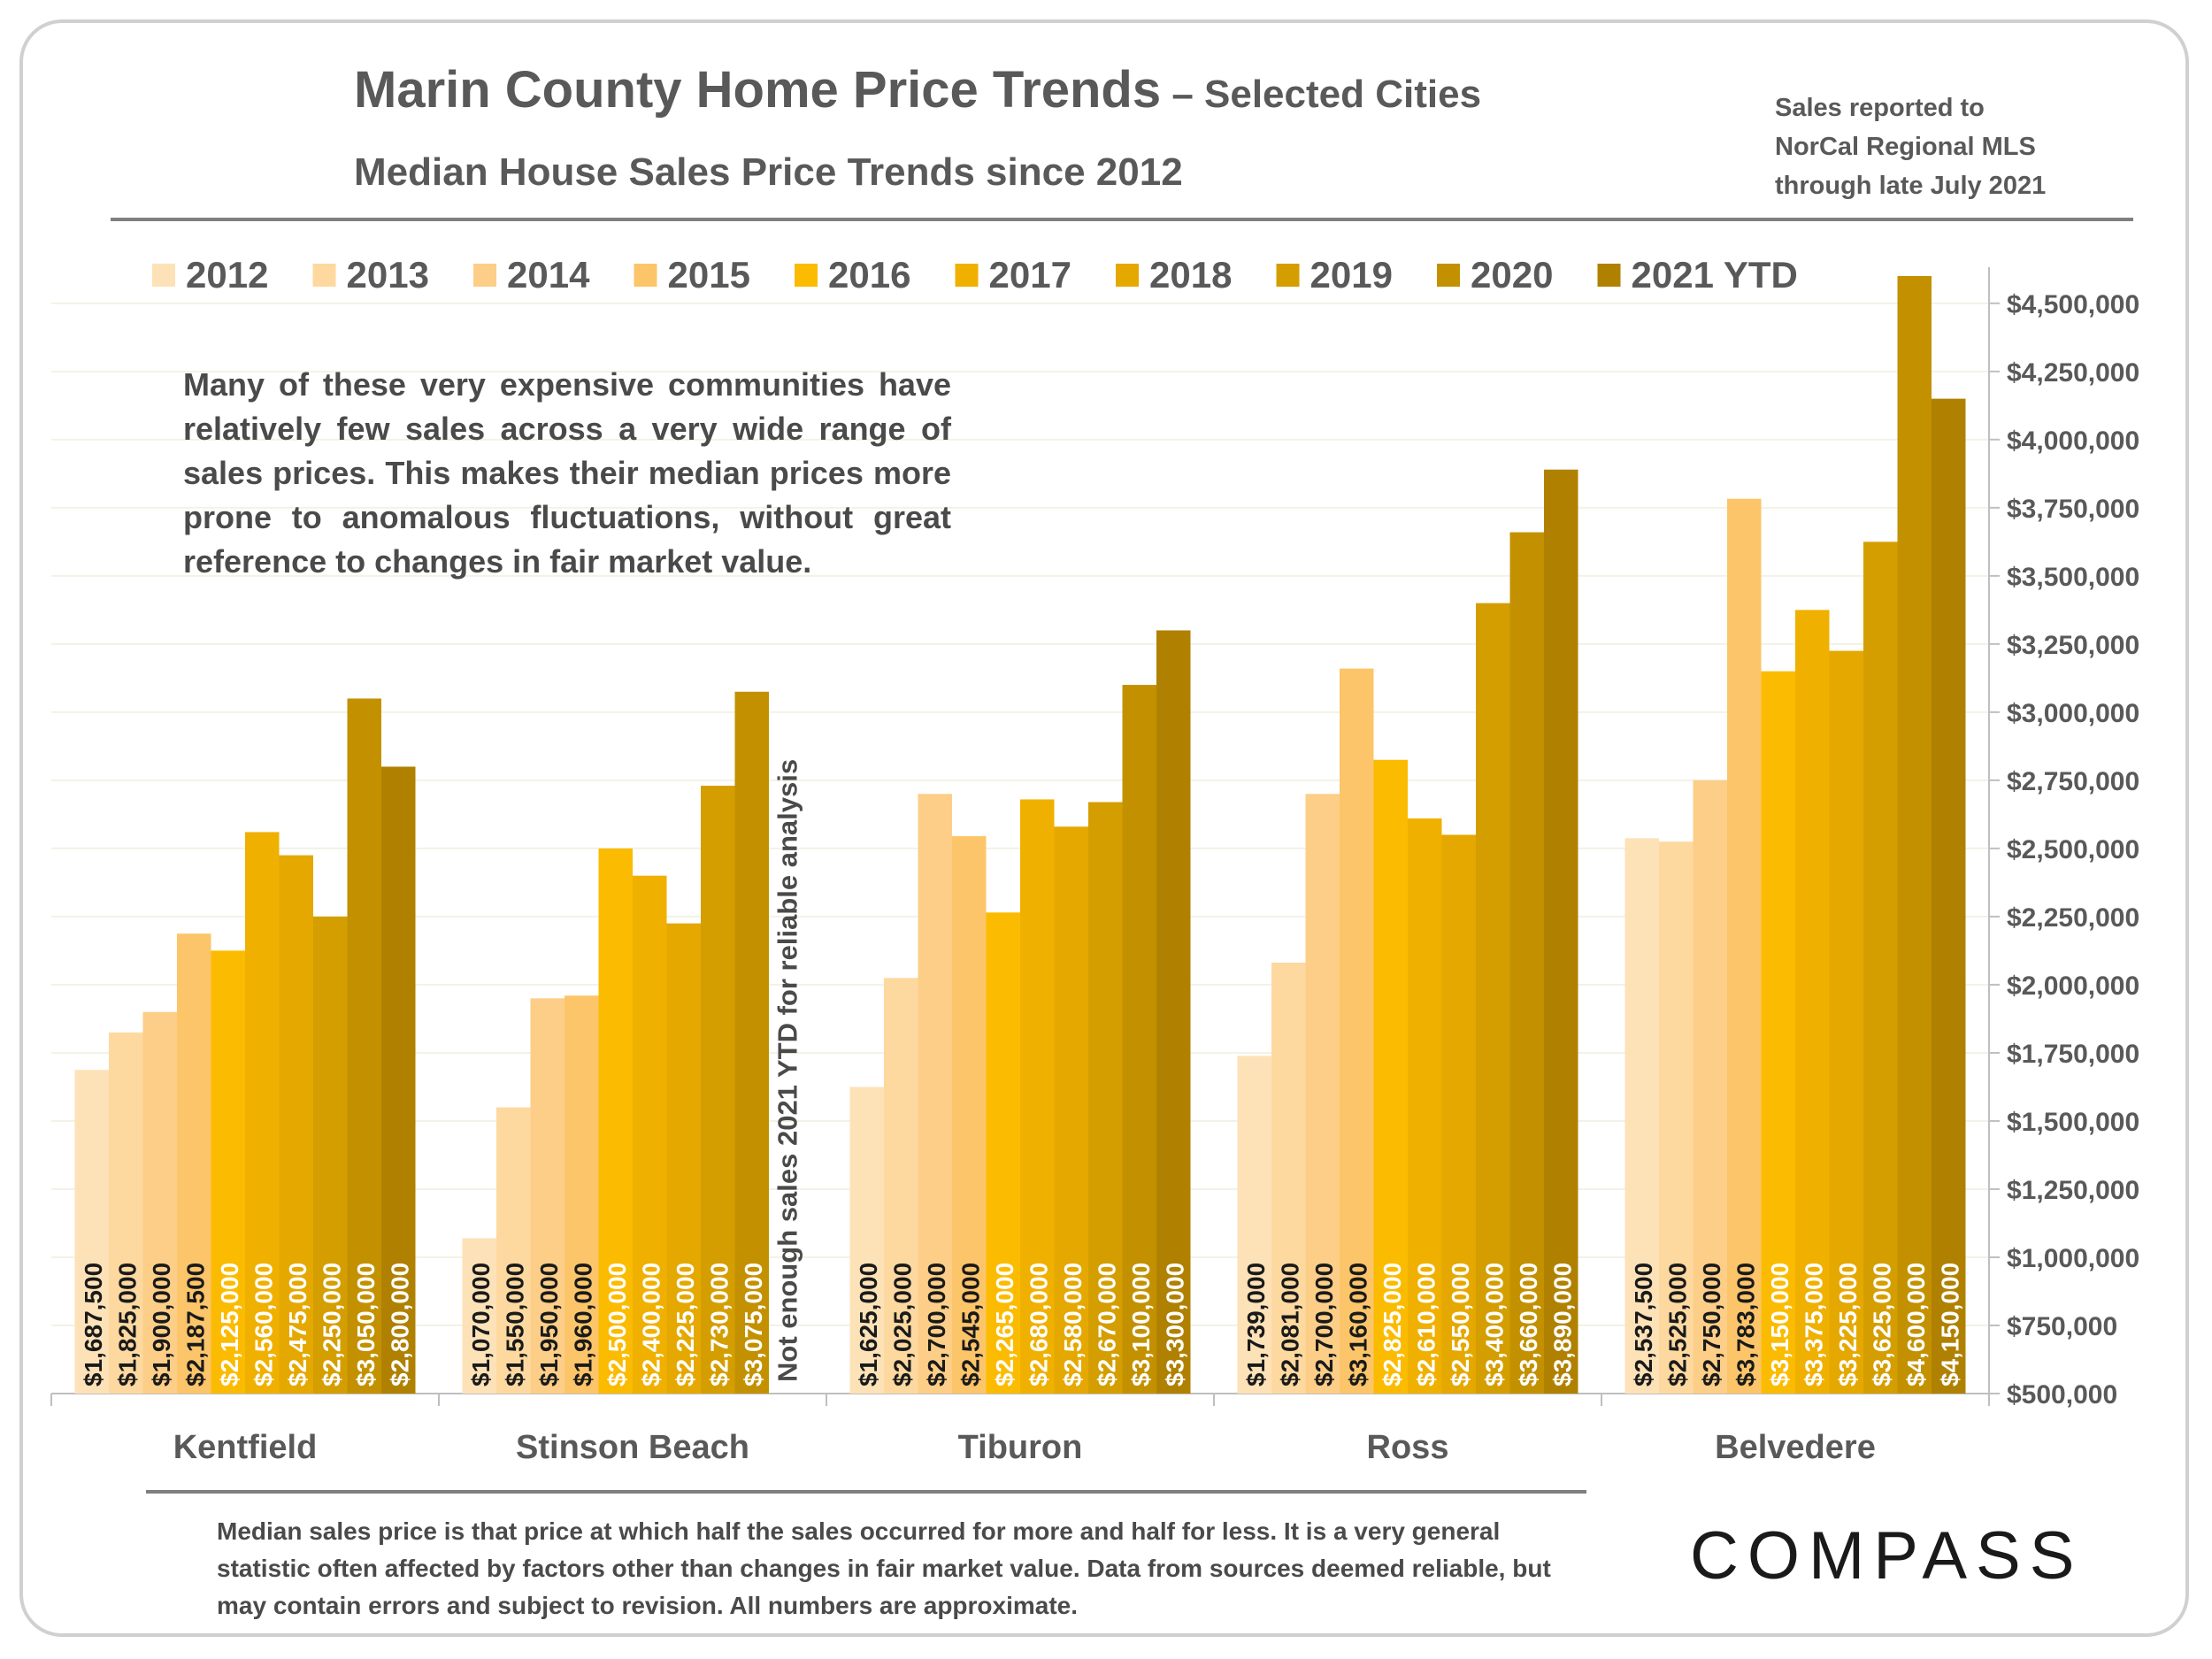 This screenshot has width=2212, height=1659. Describe the element at coordinates (246, 1447) in the screenshot. I see `x-category-label: Kentfield` at that location.